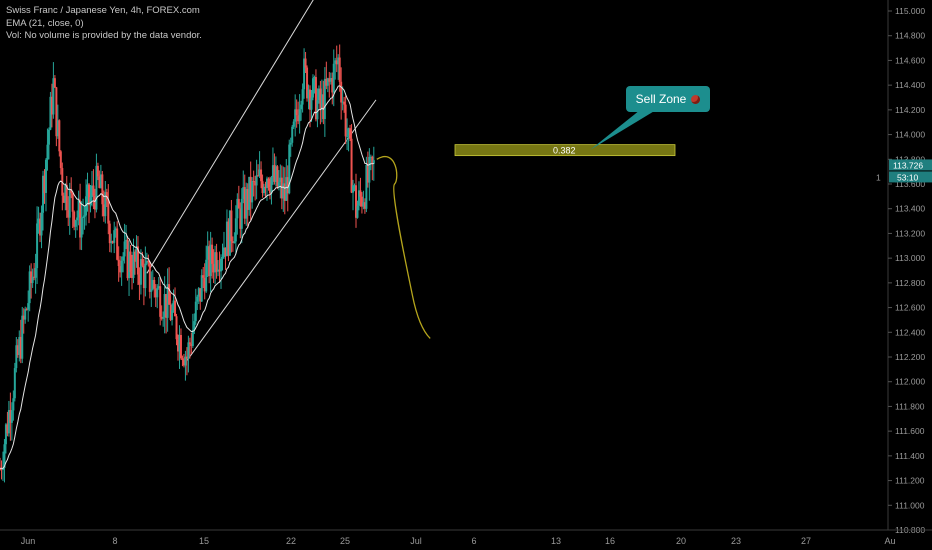 The image size is (932, 550). I want to click on price-tick-label: 111.000, so click(910, 505).